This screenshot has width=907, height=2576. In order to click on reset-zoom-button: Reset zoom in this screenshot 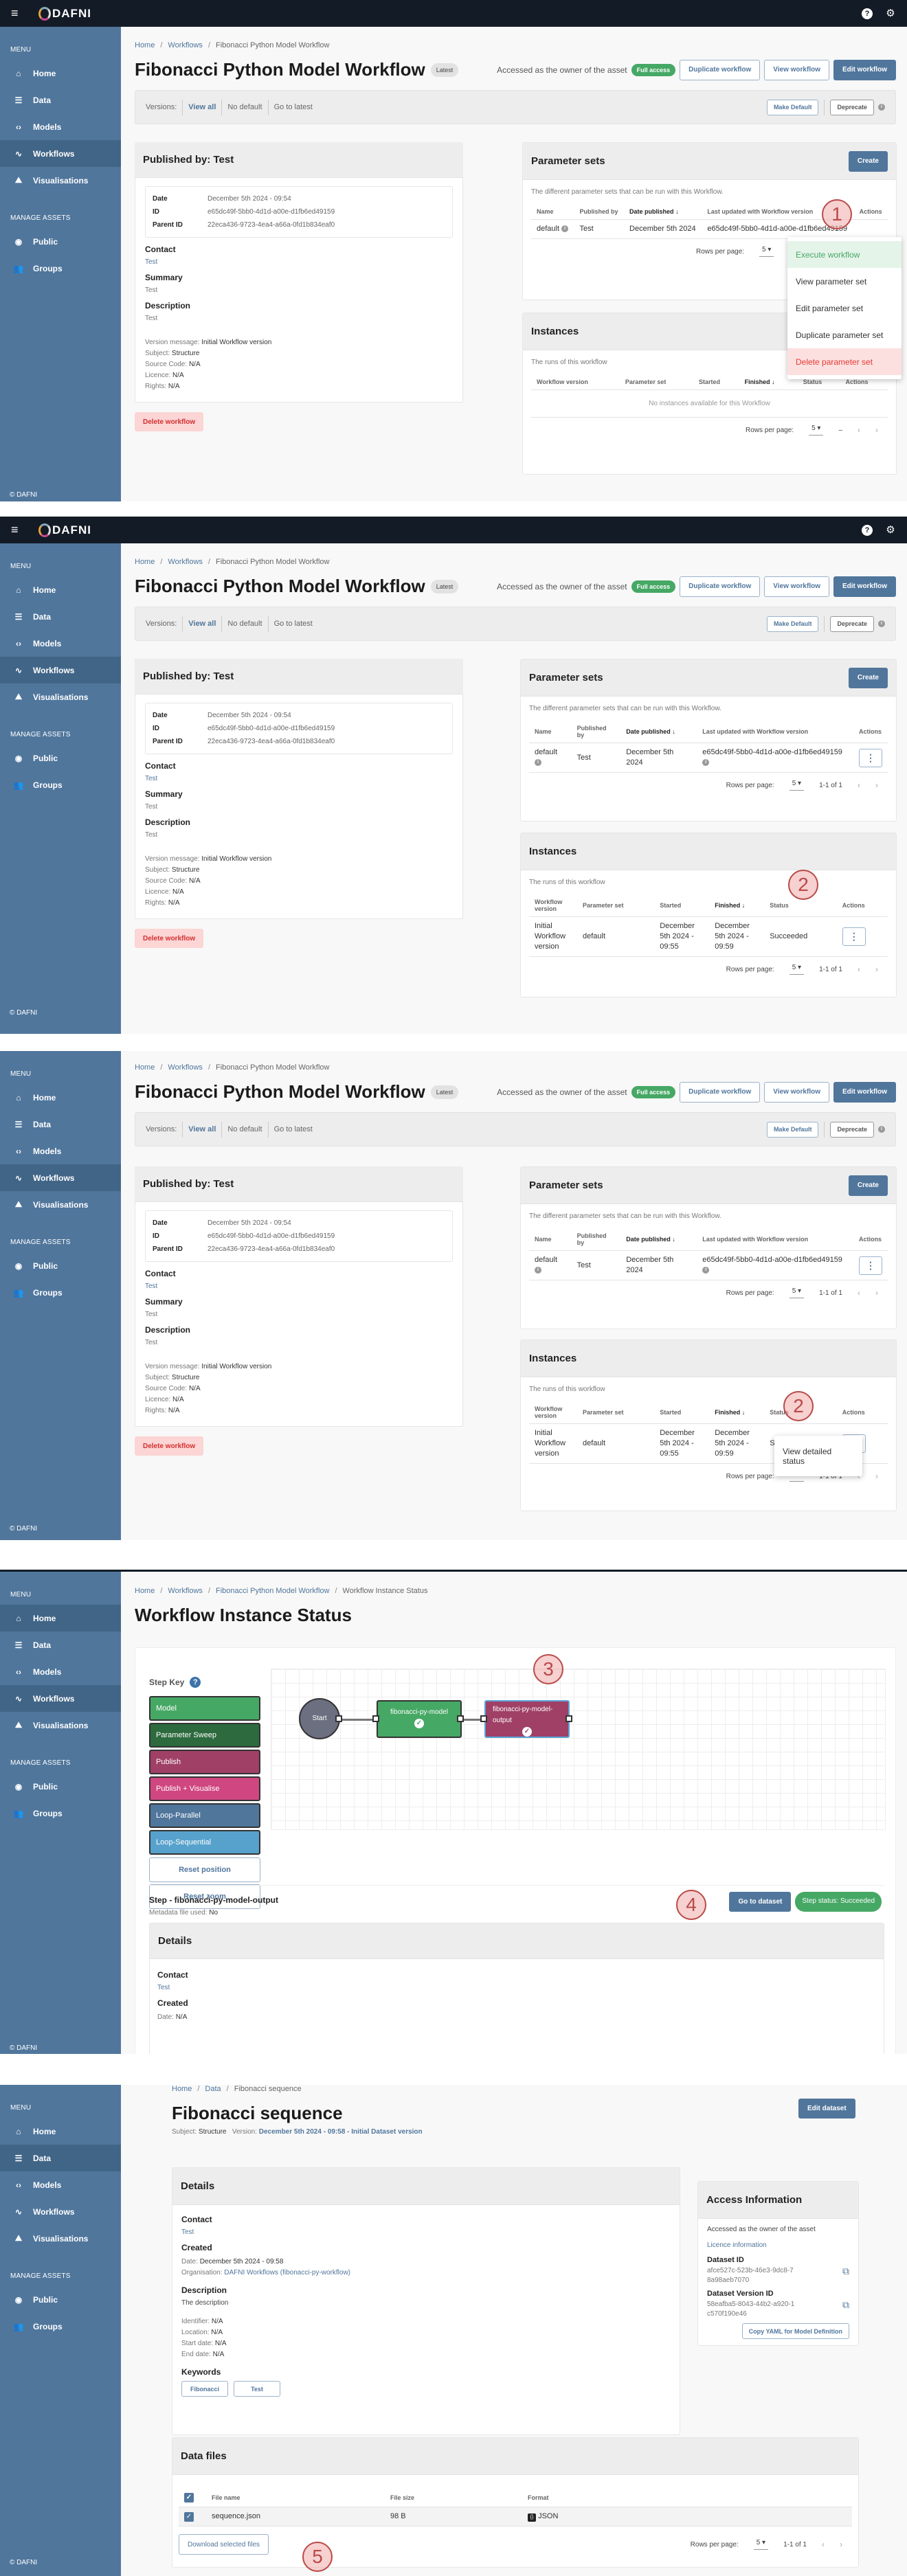, I will do `click(204, 1896)`.